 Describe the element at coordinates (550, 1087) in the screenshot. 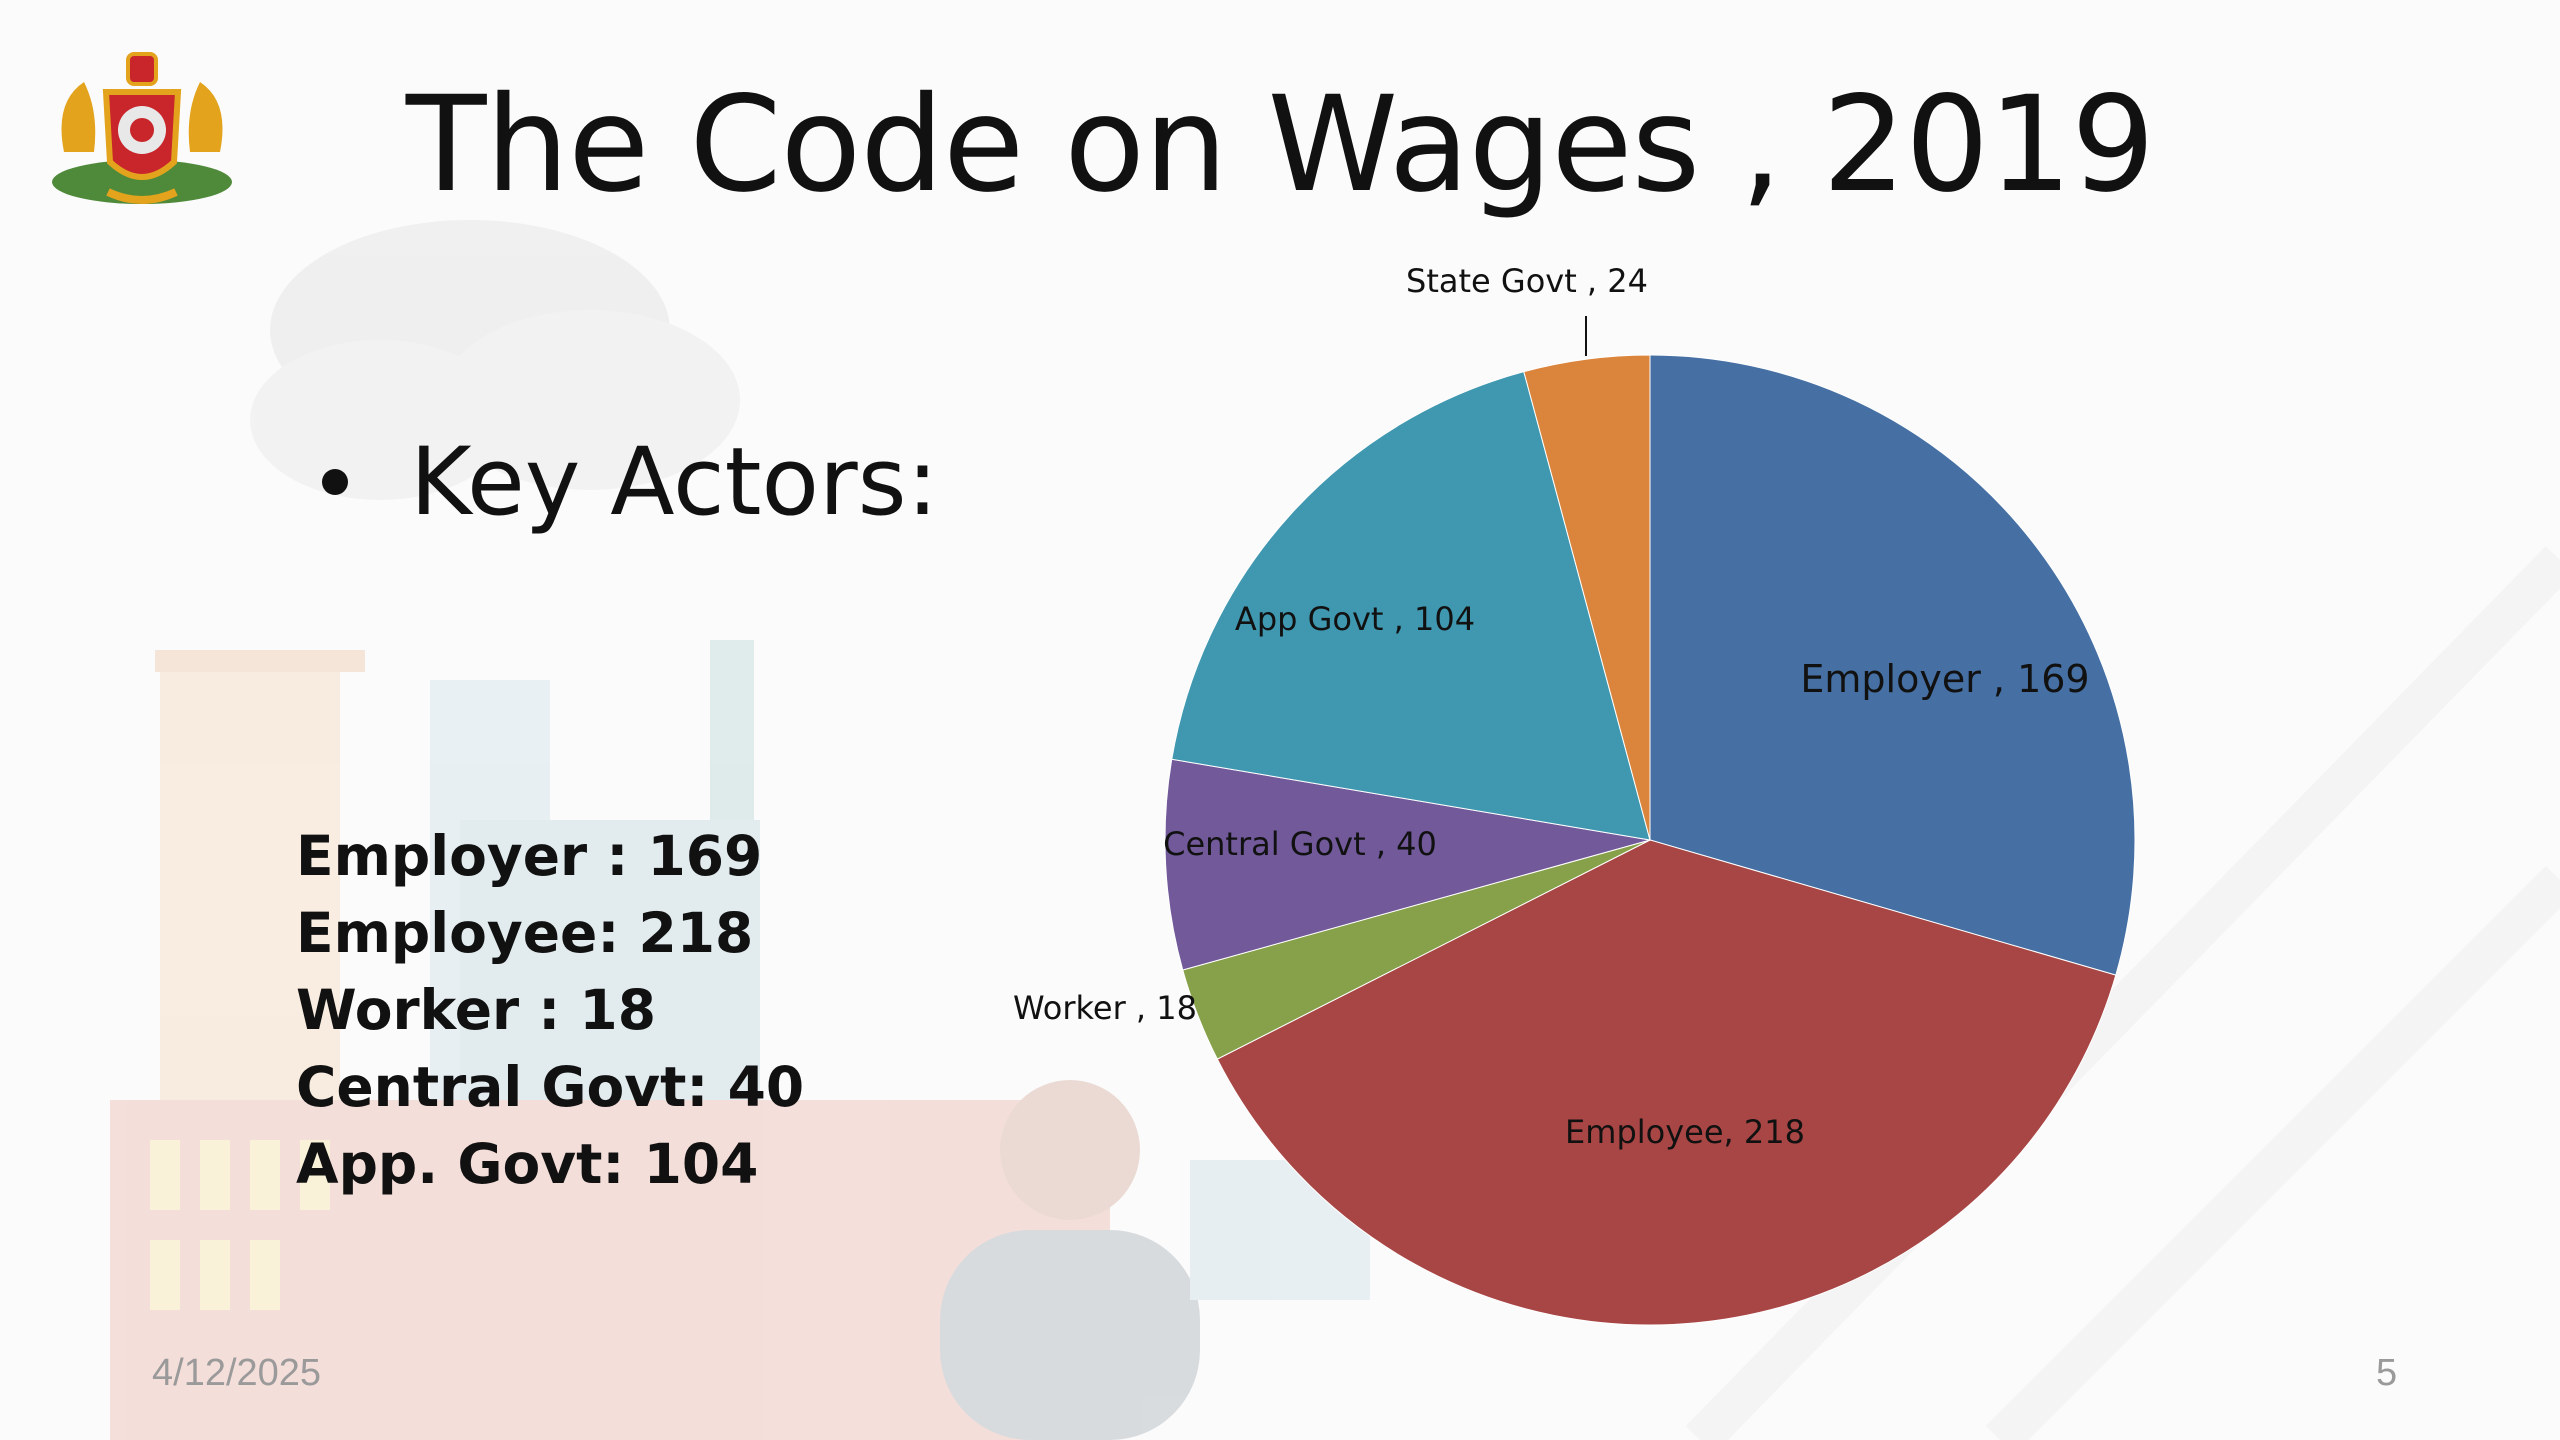

I see `count-central-govt: Central Govt: 40` at that location.